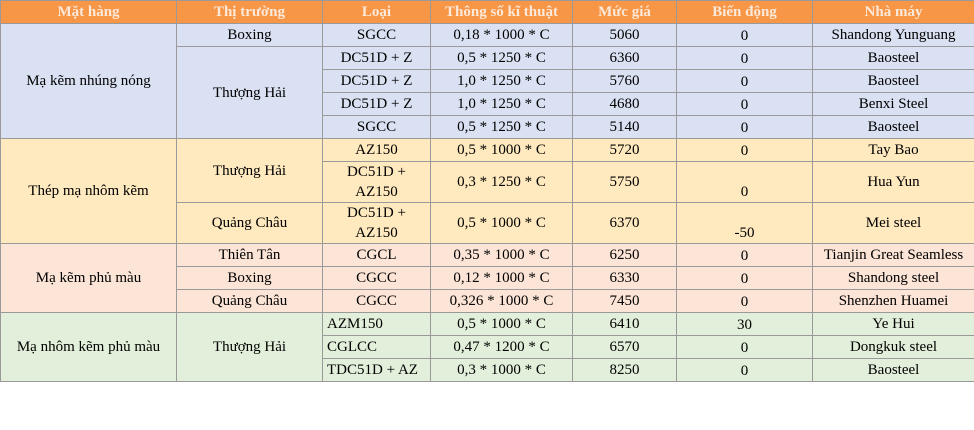 Image resolution: width=974 pixels, height=430 pixels. I want to click on table-row: DC51D + AZ150 0,3 * 1250 * C 5750 0 Hua Yun, so click(487, 182).